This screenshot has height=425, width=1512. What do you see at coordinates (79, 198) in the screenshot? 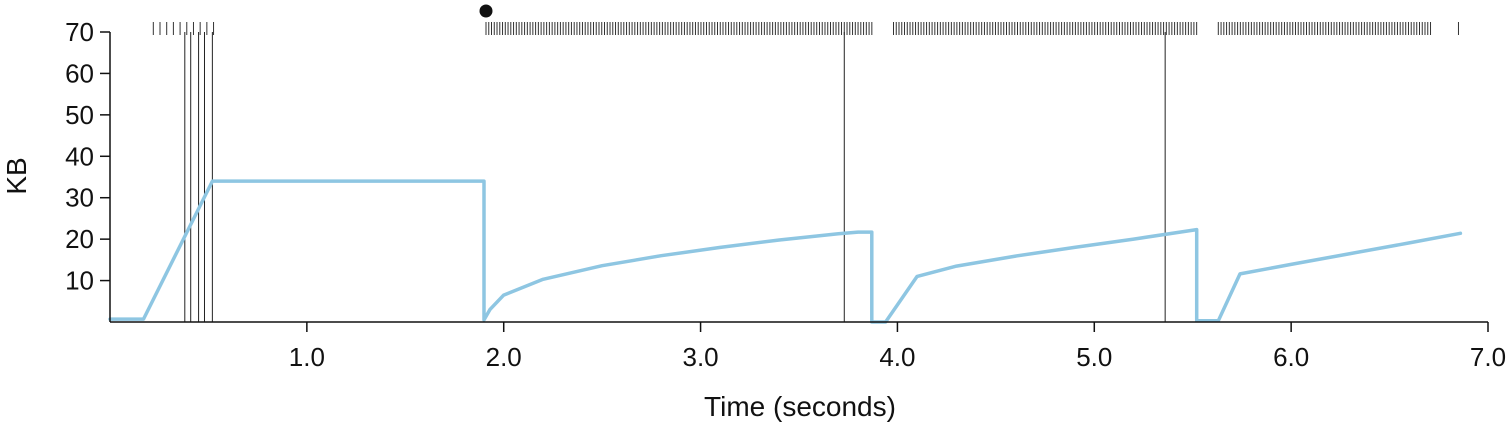
I see `y-tick-label: 30` at bounding box center [79, 198].